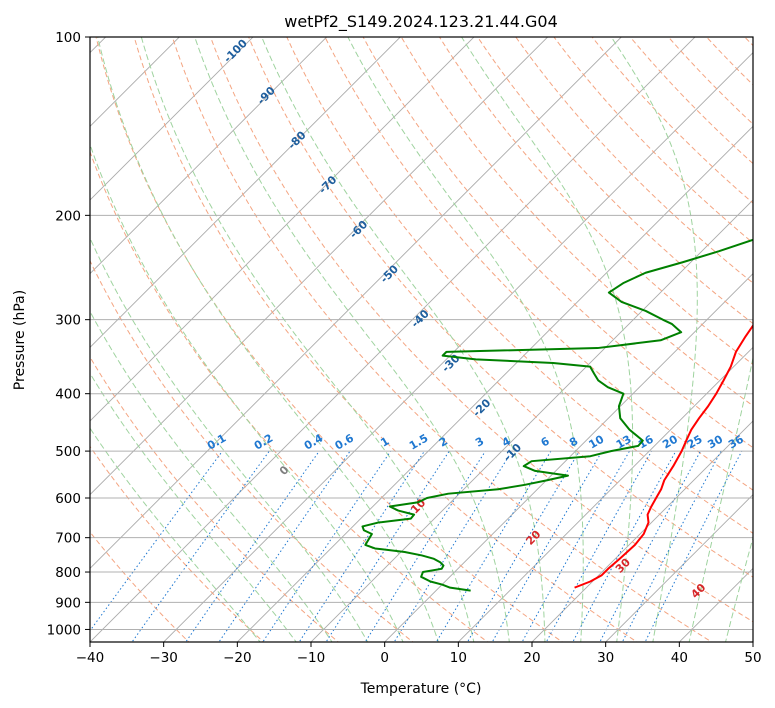 The height and width of the screenshot is (708, 775). Describe the element at coordinates (68, 334) in the screenshot. I see `y-axis-ticks: 100 200 300 400 500 600 700 800 900 1000` at that location.